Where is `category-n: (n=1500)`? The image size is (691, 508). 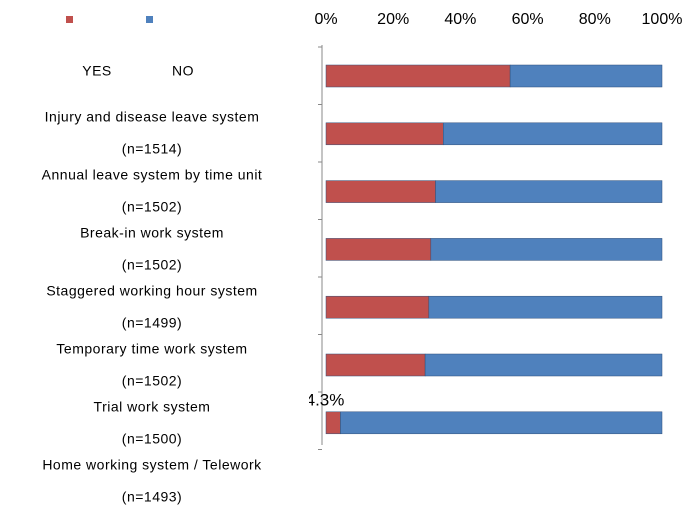
category-n: (n=1500) is located at coordinates (152, 439).